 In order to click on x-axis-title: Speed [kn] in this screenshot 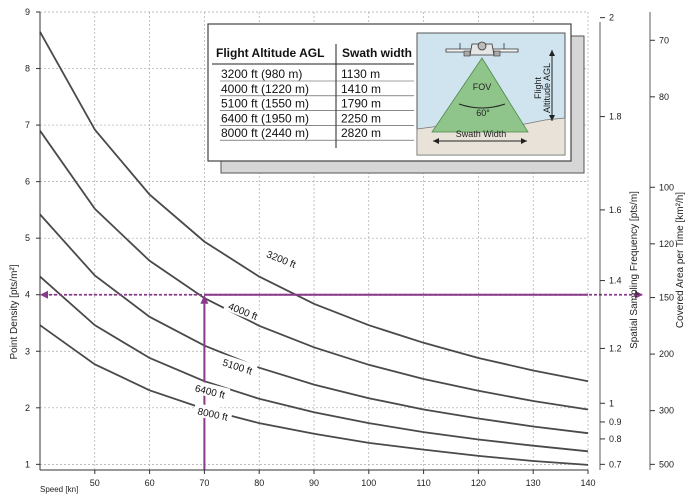, I will do `click(59, 489)`.